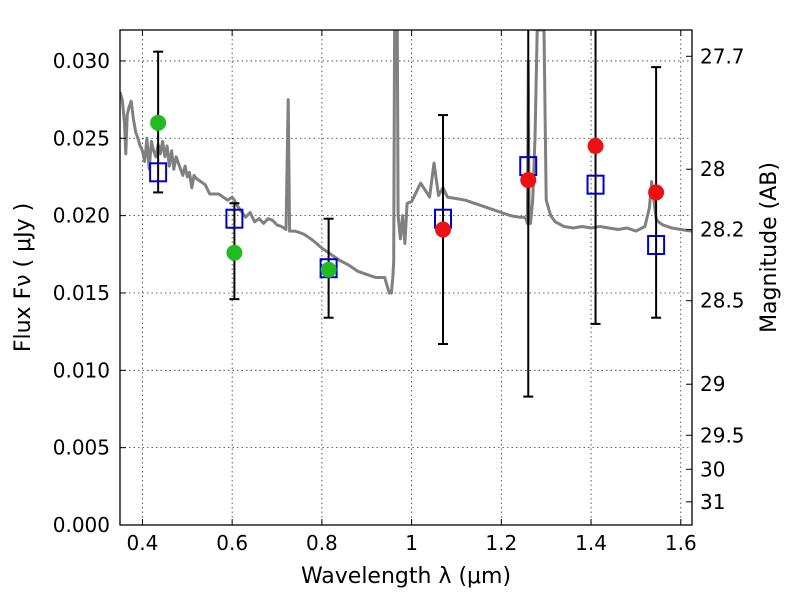 The image size is (800, 600). I want to click on x-tick-label: 1.6, so click(681, 543).